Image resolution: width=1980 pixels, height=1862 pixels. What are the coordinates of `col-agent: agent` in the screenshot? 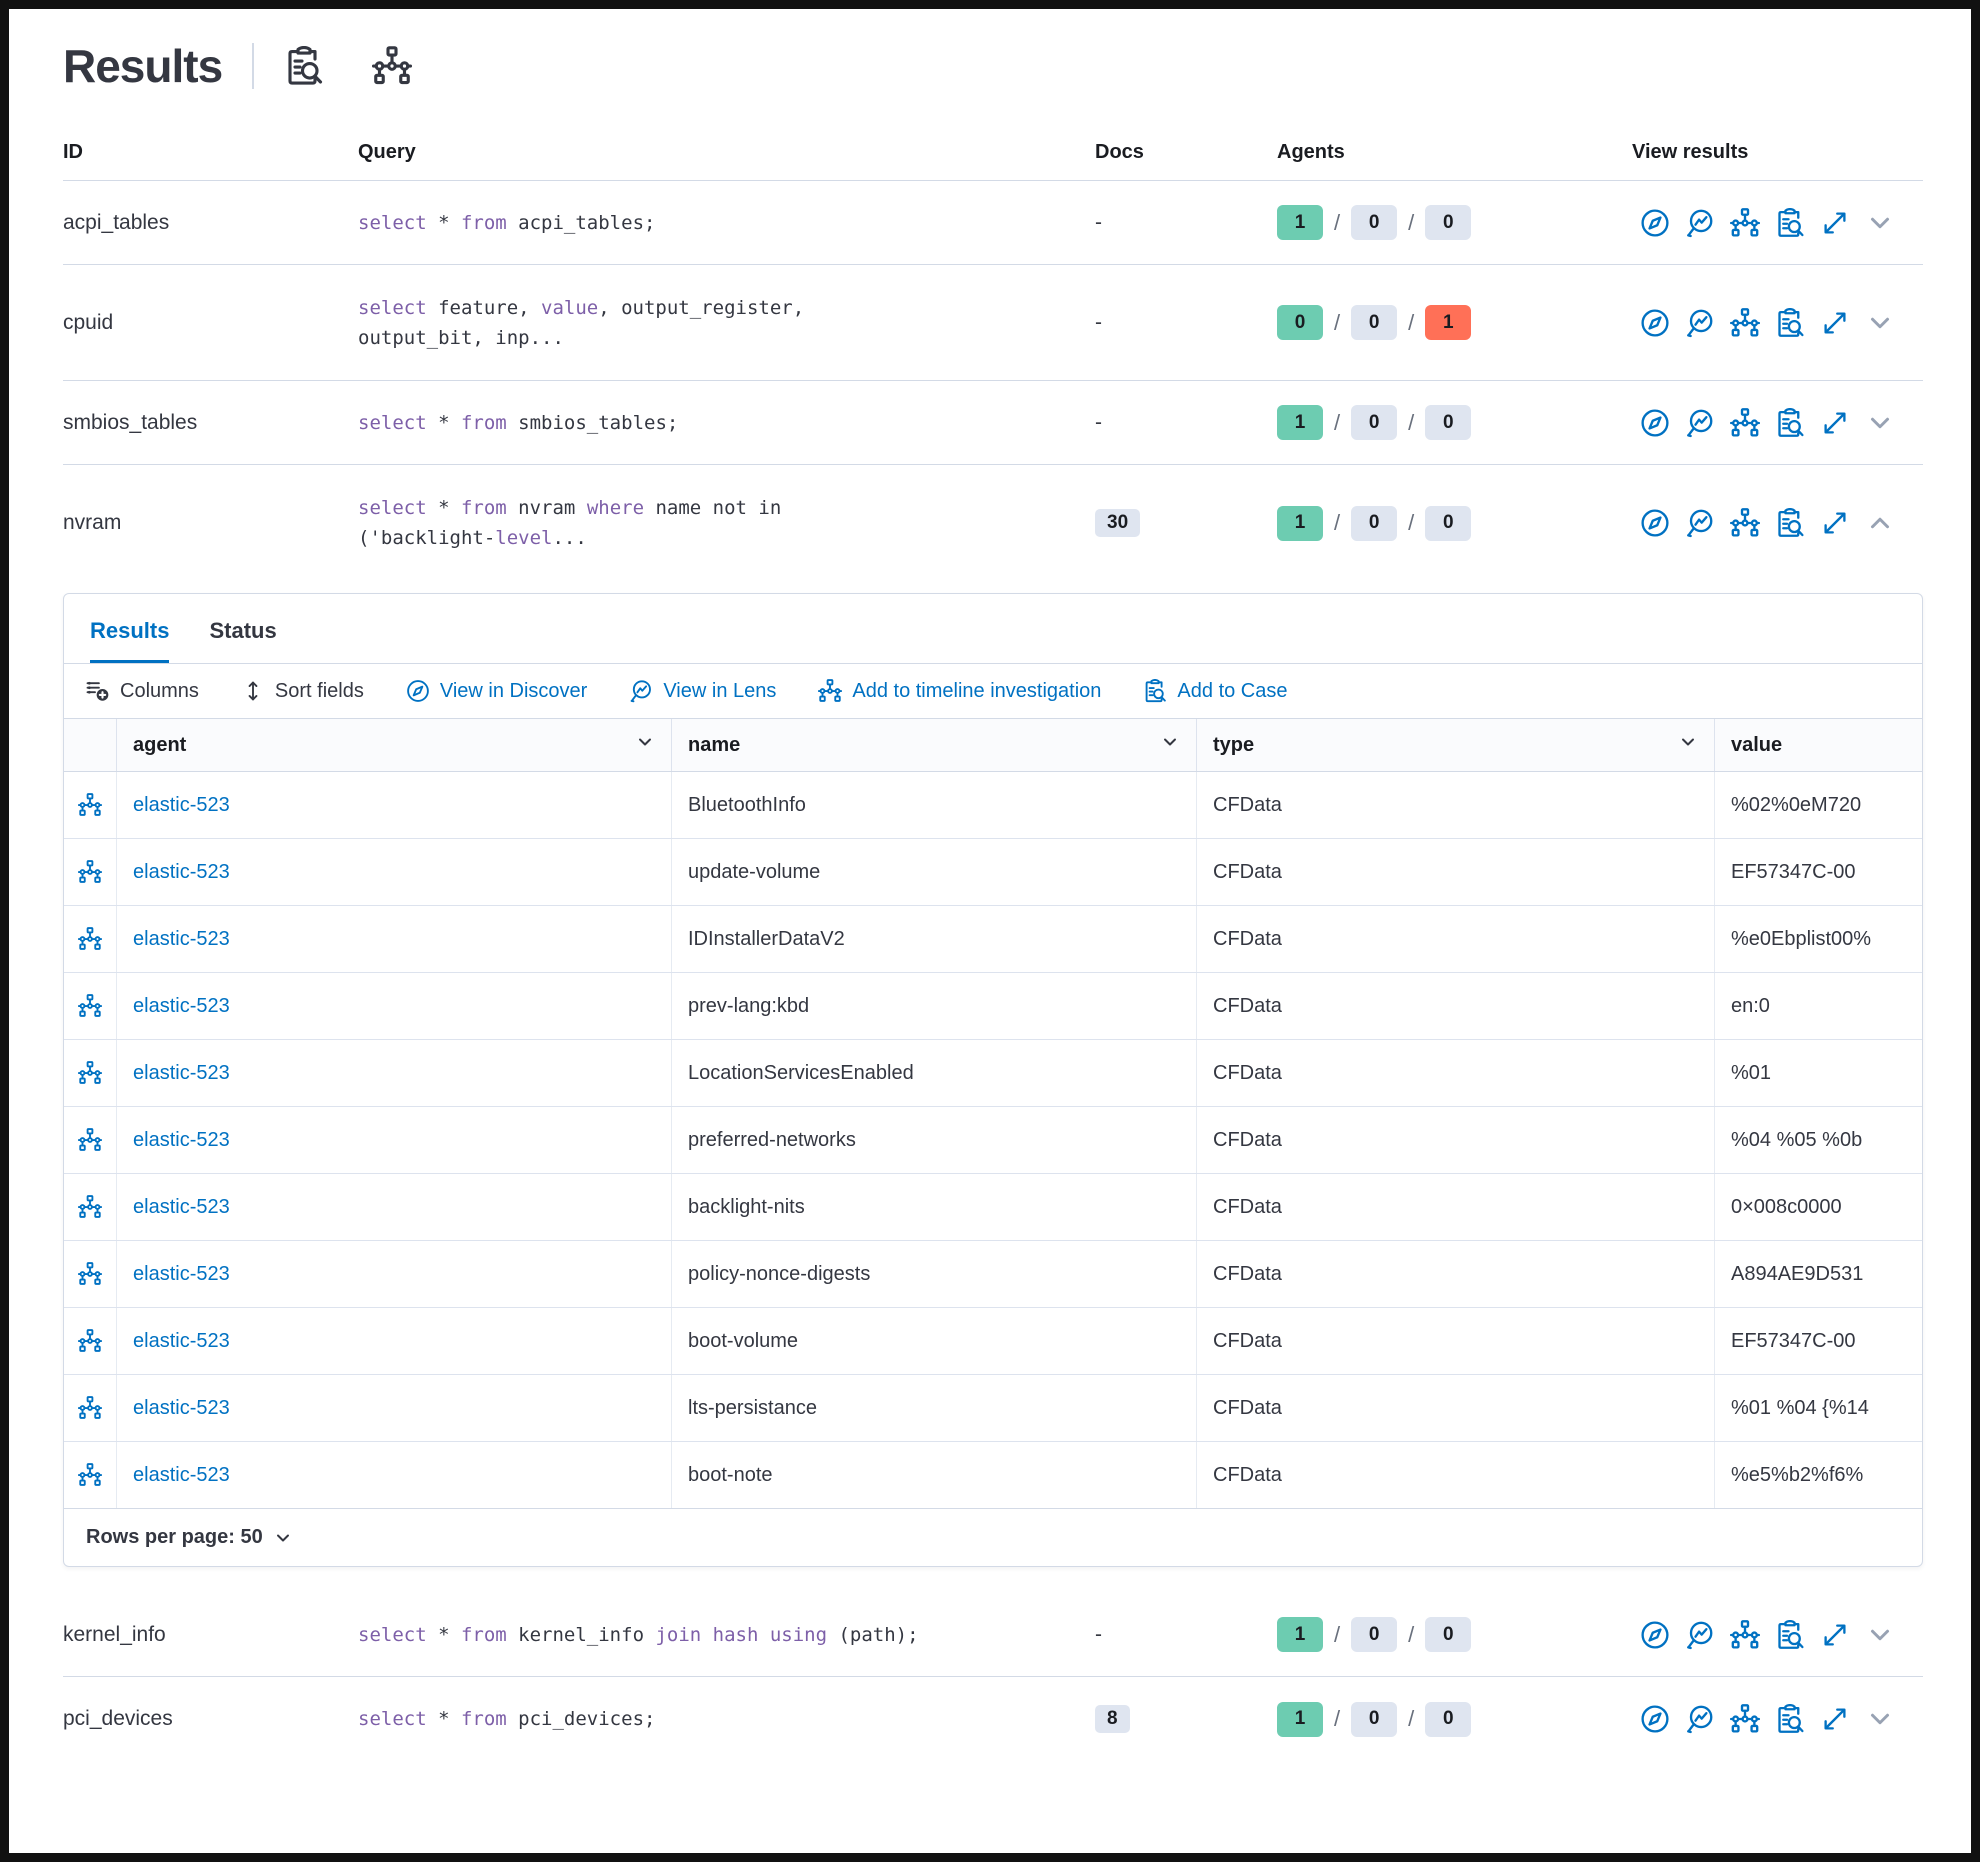 It's located at (394, 745).